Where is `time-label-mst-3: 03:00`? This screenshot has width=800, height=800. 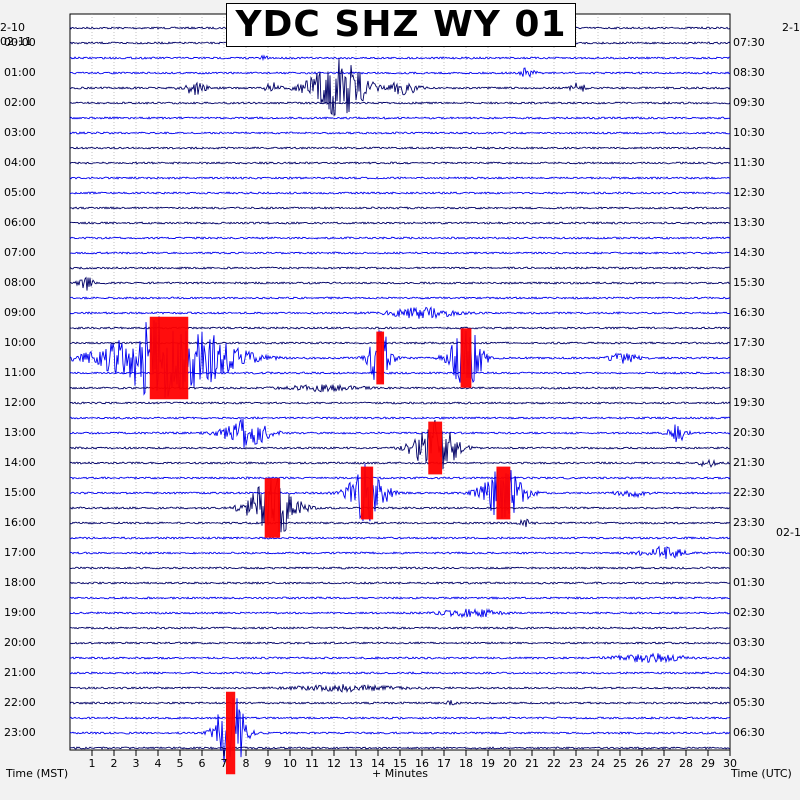
time-label-mst-3: 03:00 is located at coordinates (20, 132).